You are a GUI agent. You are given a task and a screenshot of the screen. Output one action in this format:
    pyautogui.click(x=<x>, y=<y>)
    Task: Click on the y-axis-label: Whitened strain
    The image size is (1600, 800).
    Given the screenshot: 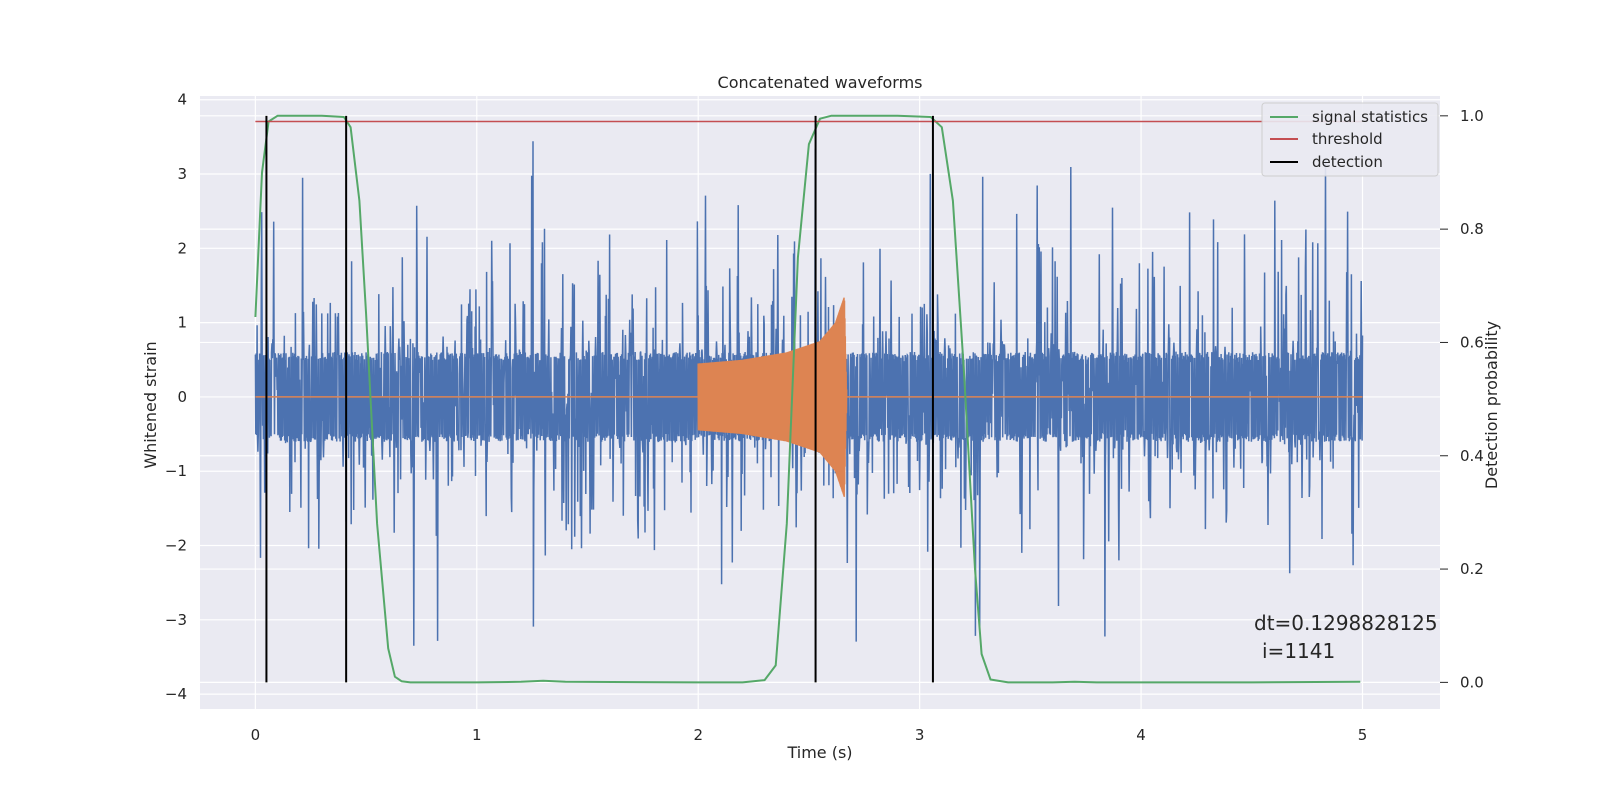 What is the action you would take?
    pyautogui.click(x=150, y=404)
    